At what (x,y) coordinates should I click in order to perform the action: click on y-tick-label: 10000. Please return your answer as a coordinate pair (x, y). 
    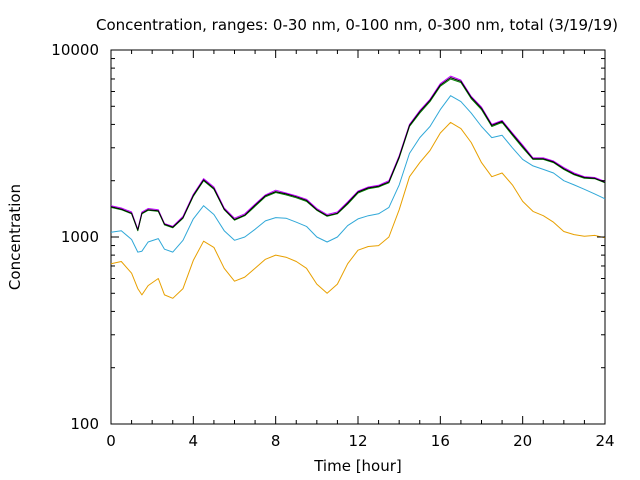
    Looking at the image, I should click on (75, 50).